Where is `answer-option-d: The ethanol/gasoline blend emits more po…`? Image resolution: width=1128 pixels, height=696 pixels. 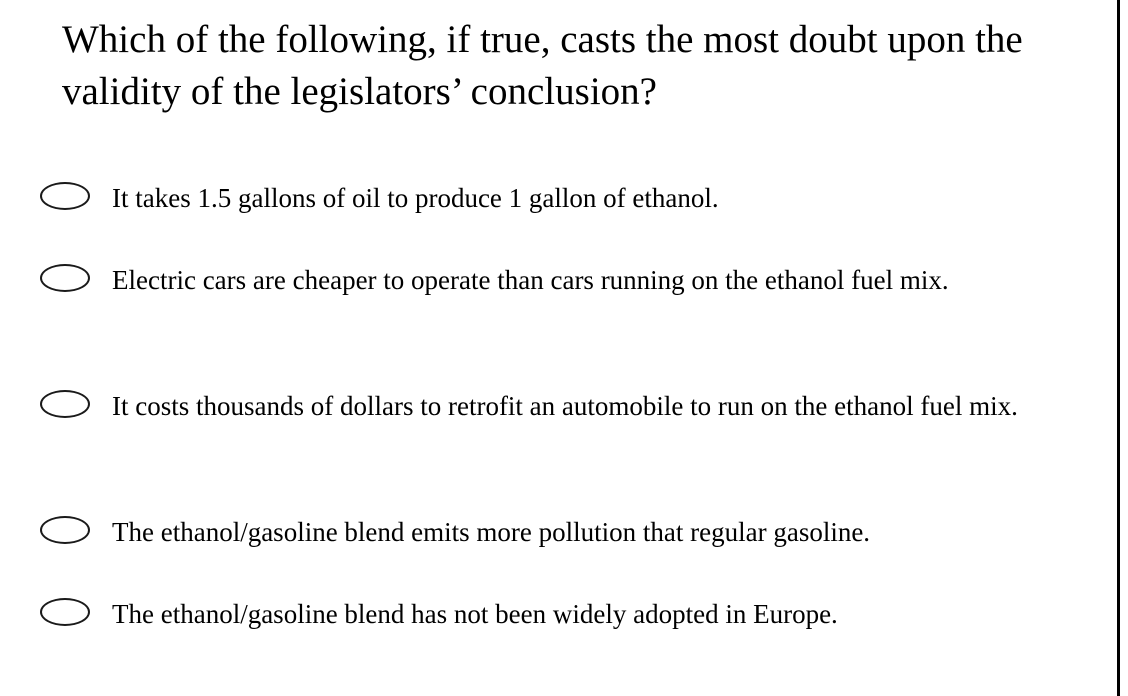
answer-option-d: The ethanol/gasoline blend emits more po… is located at coordinates (570, 532).